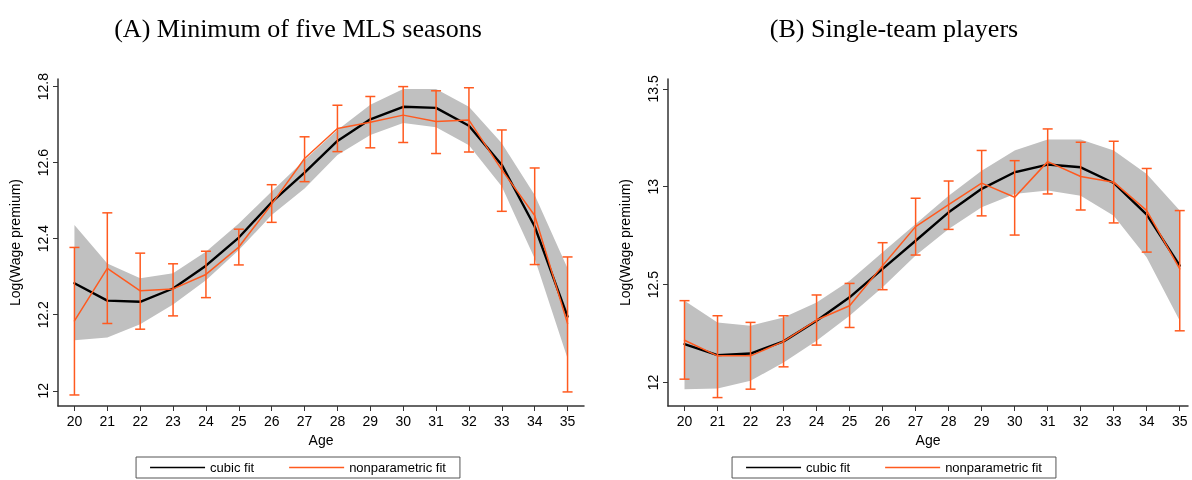 The height and width of the screenshot is (480, 1192). I want to click on y-tick-label: 12.4, so click(43, 238).